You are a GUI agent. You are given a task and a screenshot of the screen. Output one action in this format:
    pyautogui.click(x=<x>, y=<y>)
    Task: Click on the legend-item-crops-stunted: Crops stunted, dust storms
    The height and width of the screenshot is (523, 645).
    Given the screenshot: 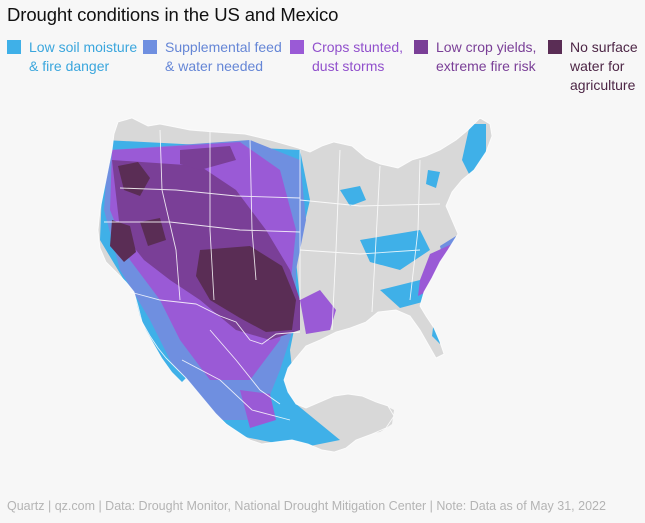 What is the action you would take?
    pyautogui.click(x=346, y=57)
    